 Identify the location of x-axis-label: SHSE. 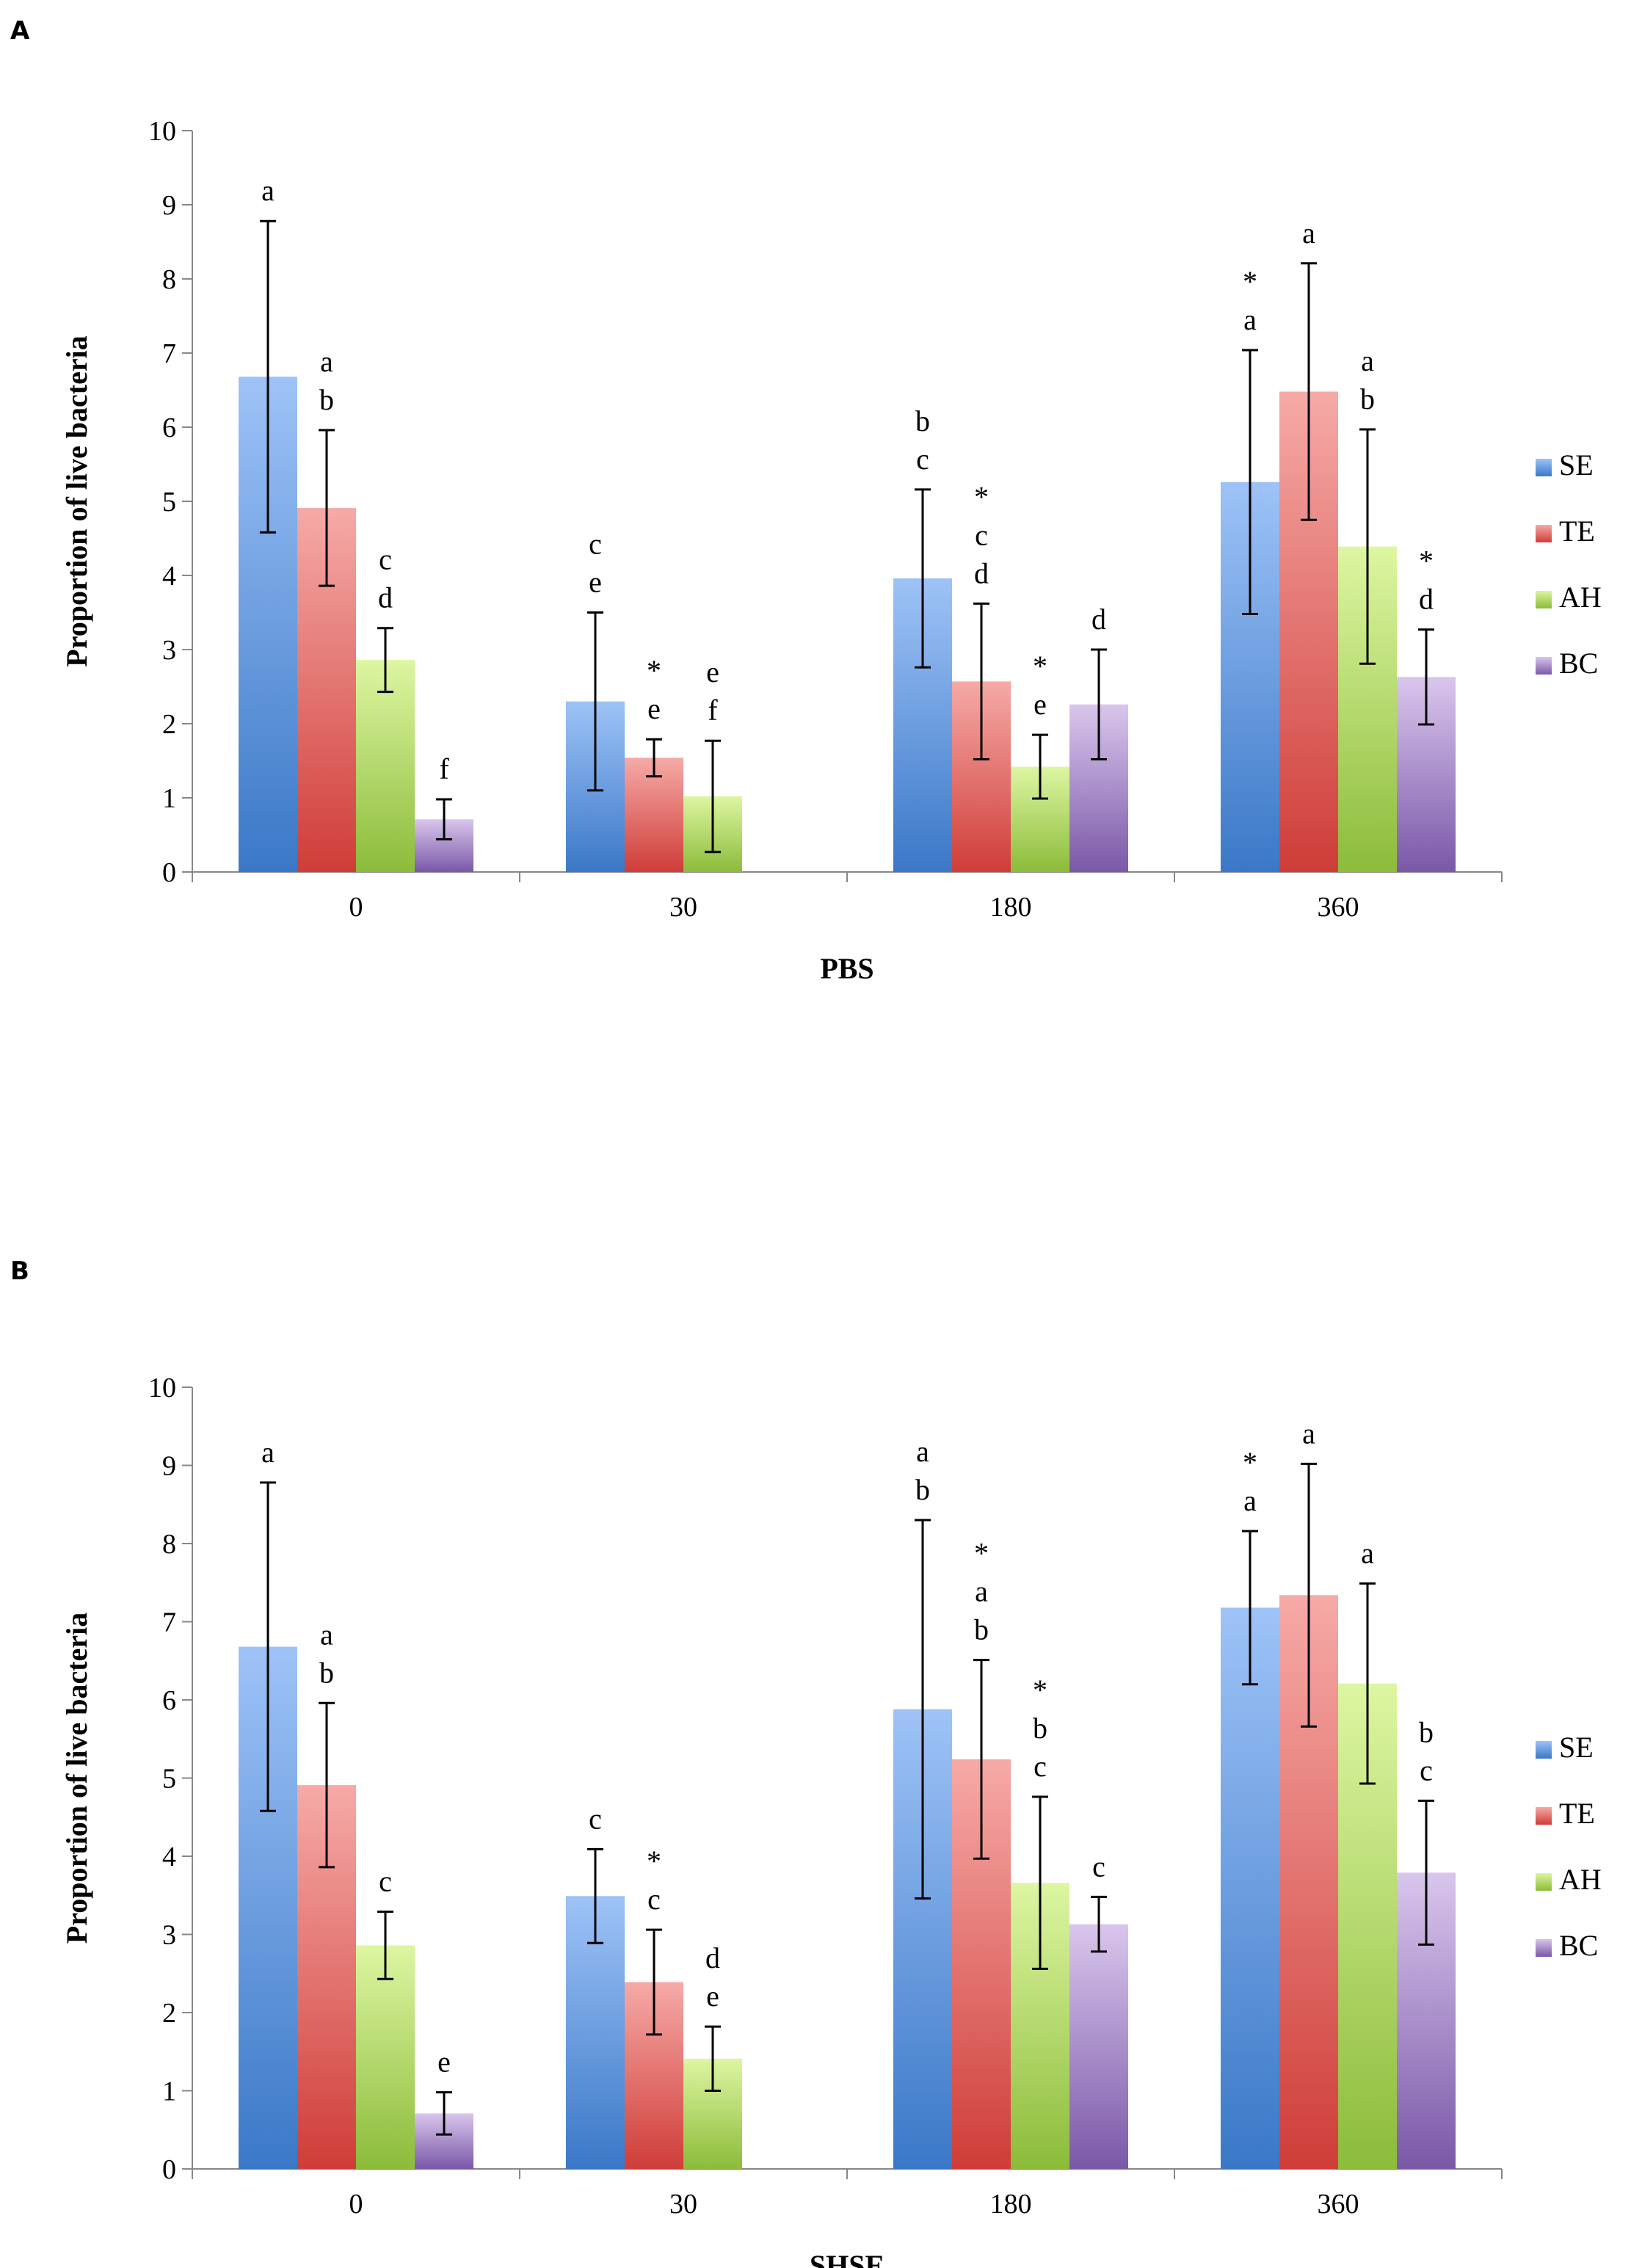
(847, 2258).